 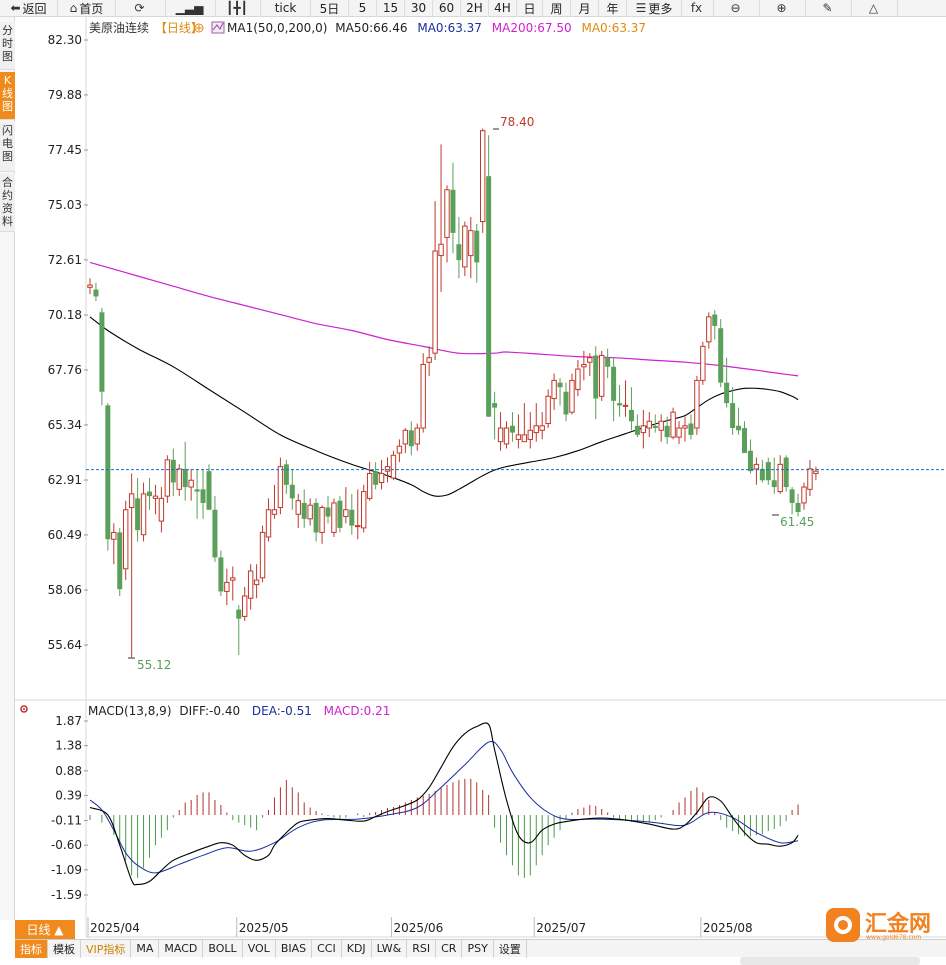 What do you see at coordinates (875, 8) in the screenshot?
I see `toolbar-triangle-icon: △` at bounding box center [875, 8].